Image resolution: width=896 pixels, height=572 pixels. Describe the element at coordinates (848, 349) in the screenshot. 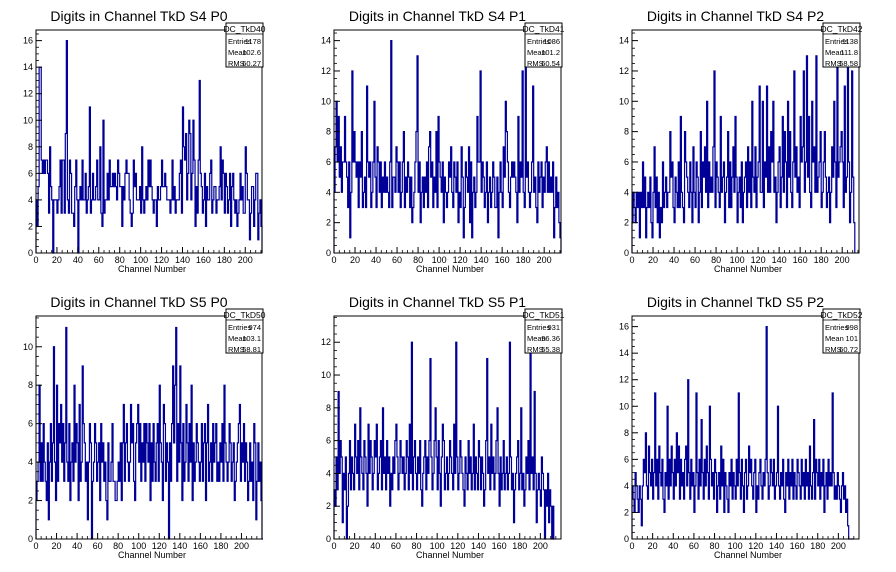

I see `stats-value: 60.72` at that location.